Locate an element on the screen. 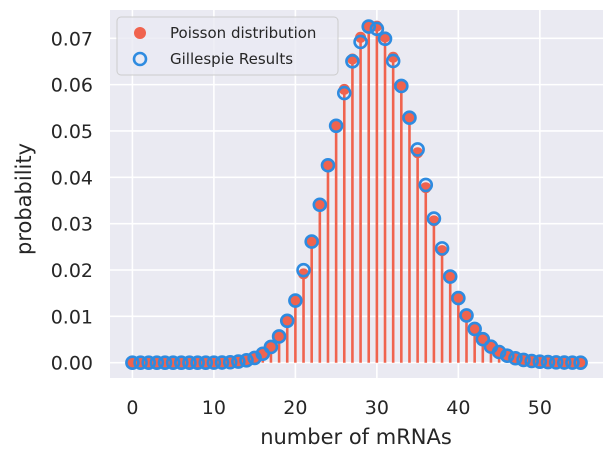 The width and height of the screenshot is (613, 459). y-tick-label: 0.07 is located at coordinates (72, 39).